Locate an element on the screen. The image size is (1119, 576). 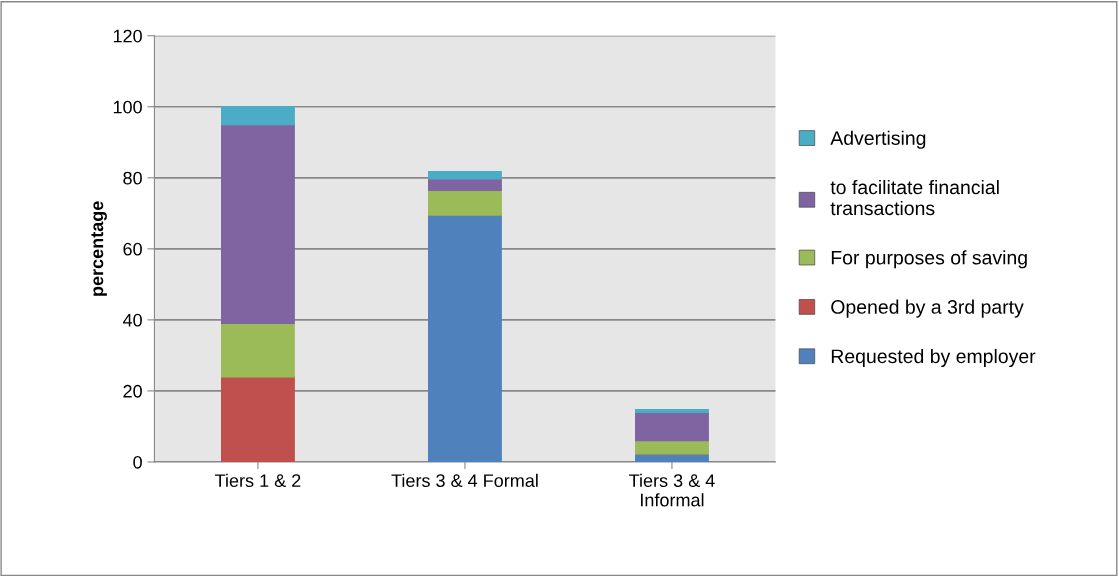
y-tick-label: 60 is located at coordinates (132, 249).